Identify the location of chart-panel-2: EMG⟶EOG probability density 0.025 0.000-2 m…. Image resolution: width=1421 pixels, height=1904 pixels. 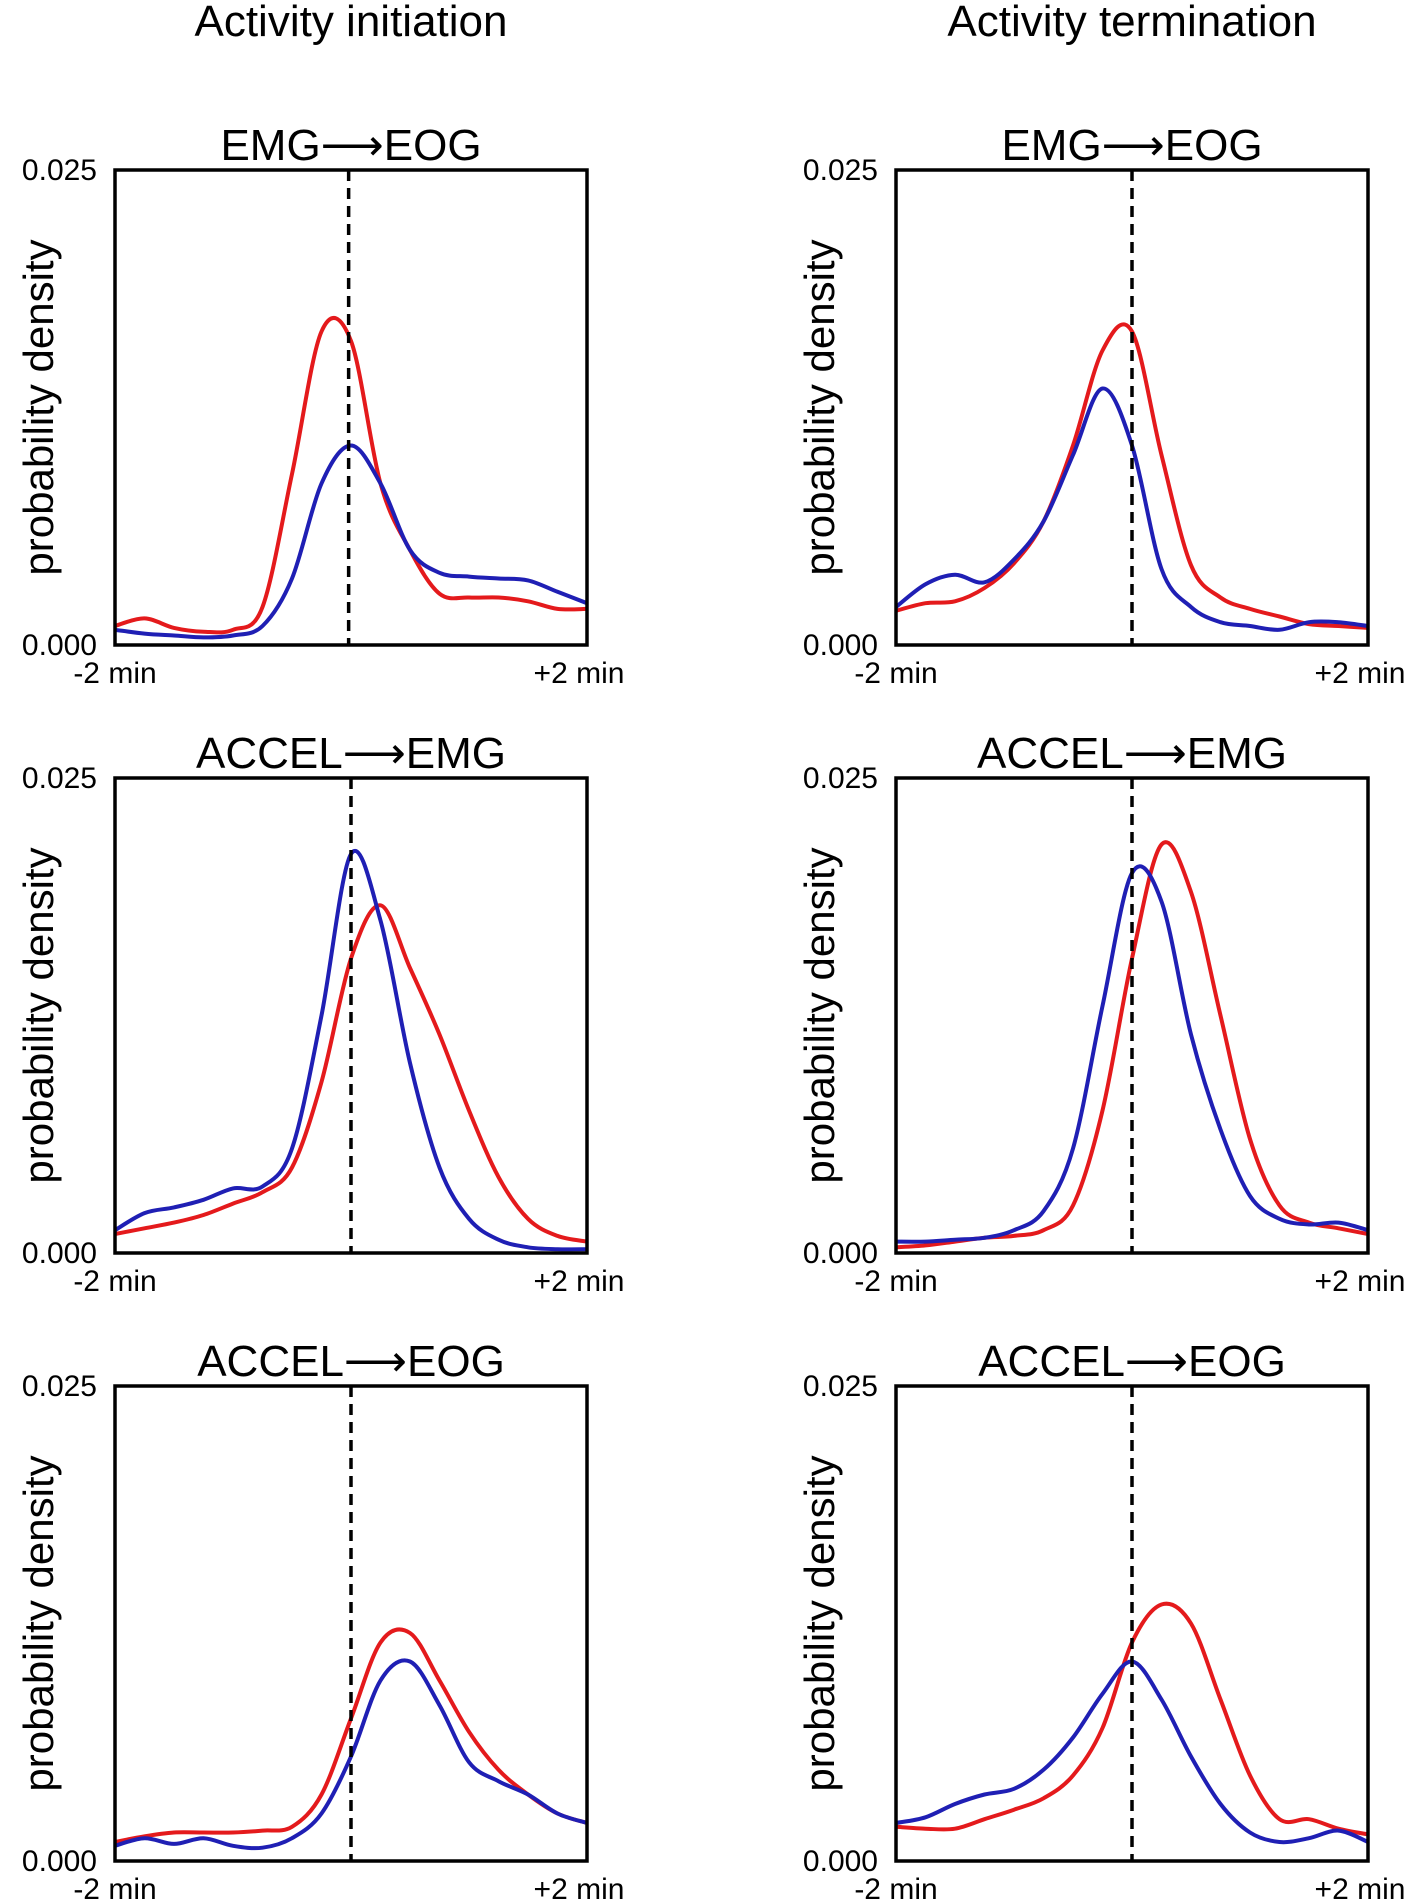
(1100, 405).